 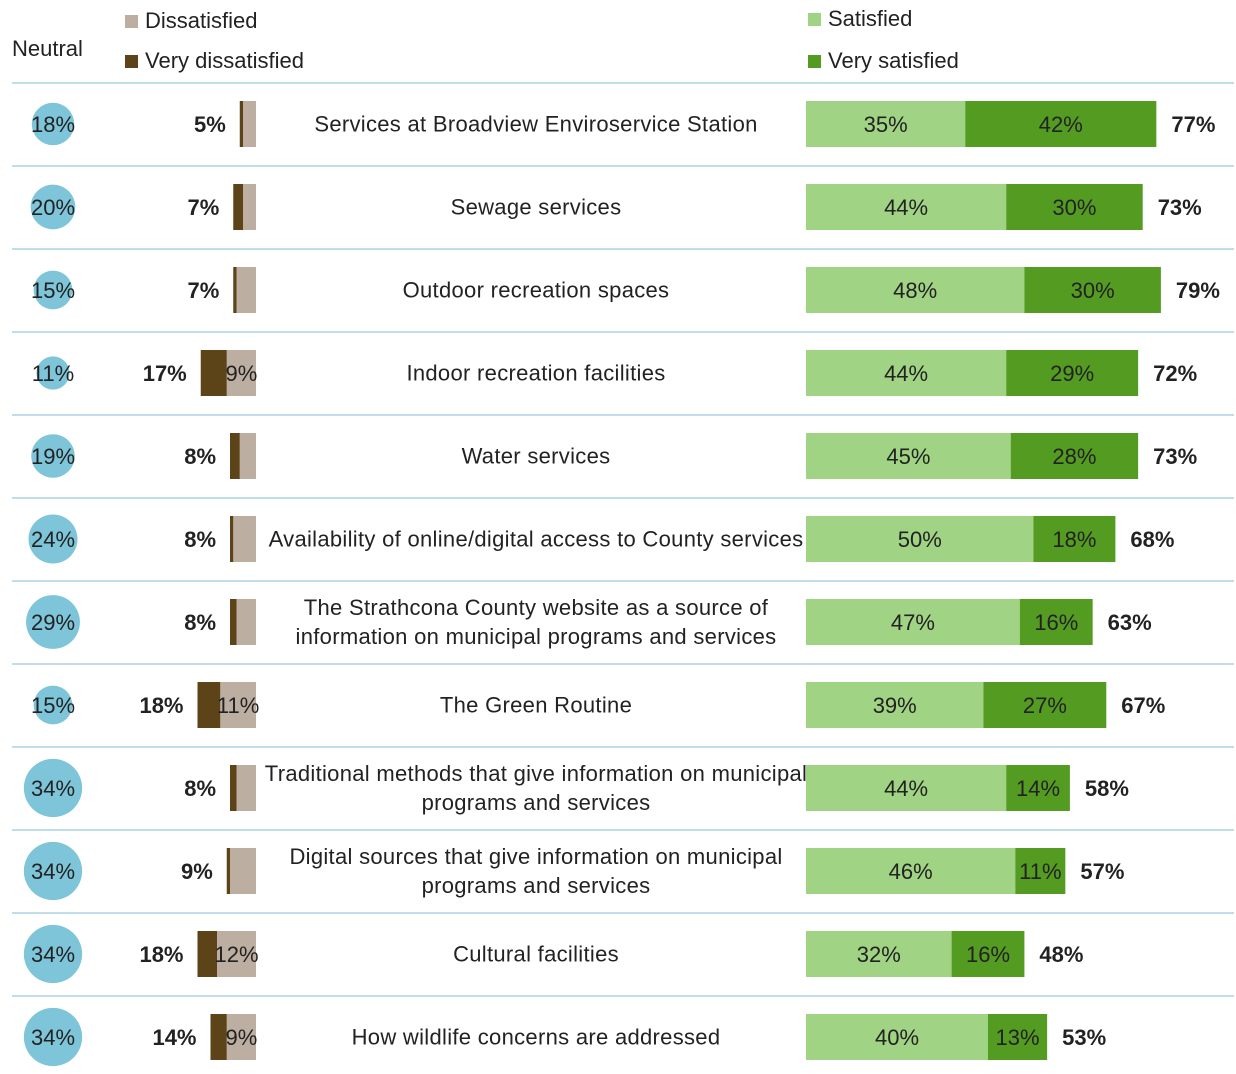 I want to click on satisfied-label: 32%, so click(x=879, y=954).